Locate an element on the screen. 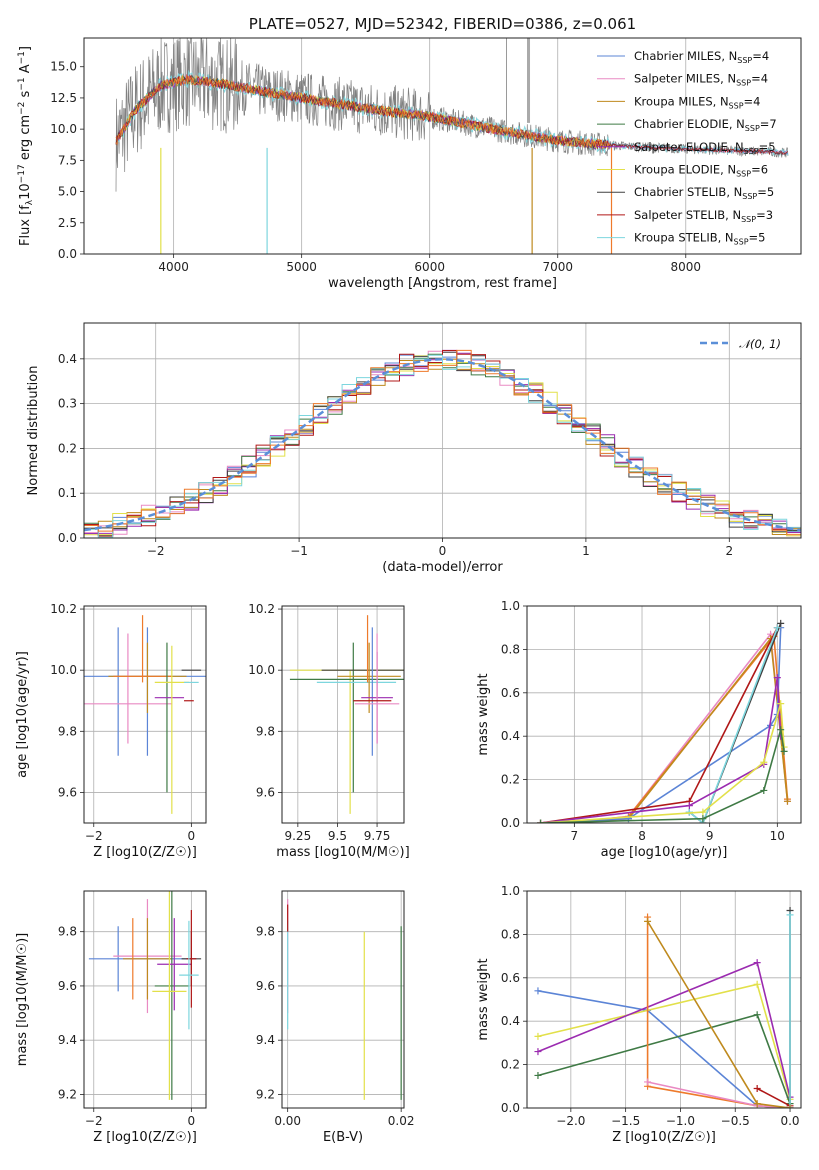 The height and width of the screenshot is (1170, 819). legend-label-sub: SSP is located at coordinates (748, 219).